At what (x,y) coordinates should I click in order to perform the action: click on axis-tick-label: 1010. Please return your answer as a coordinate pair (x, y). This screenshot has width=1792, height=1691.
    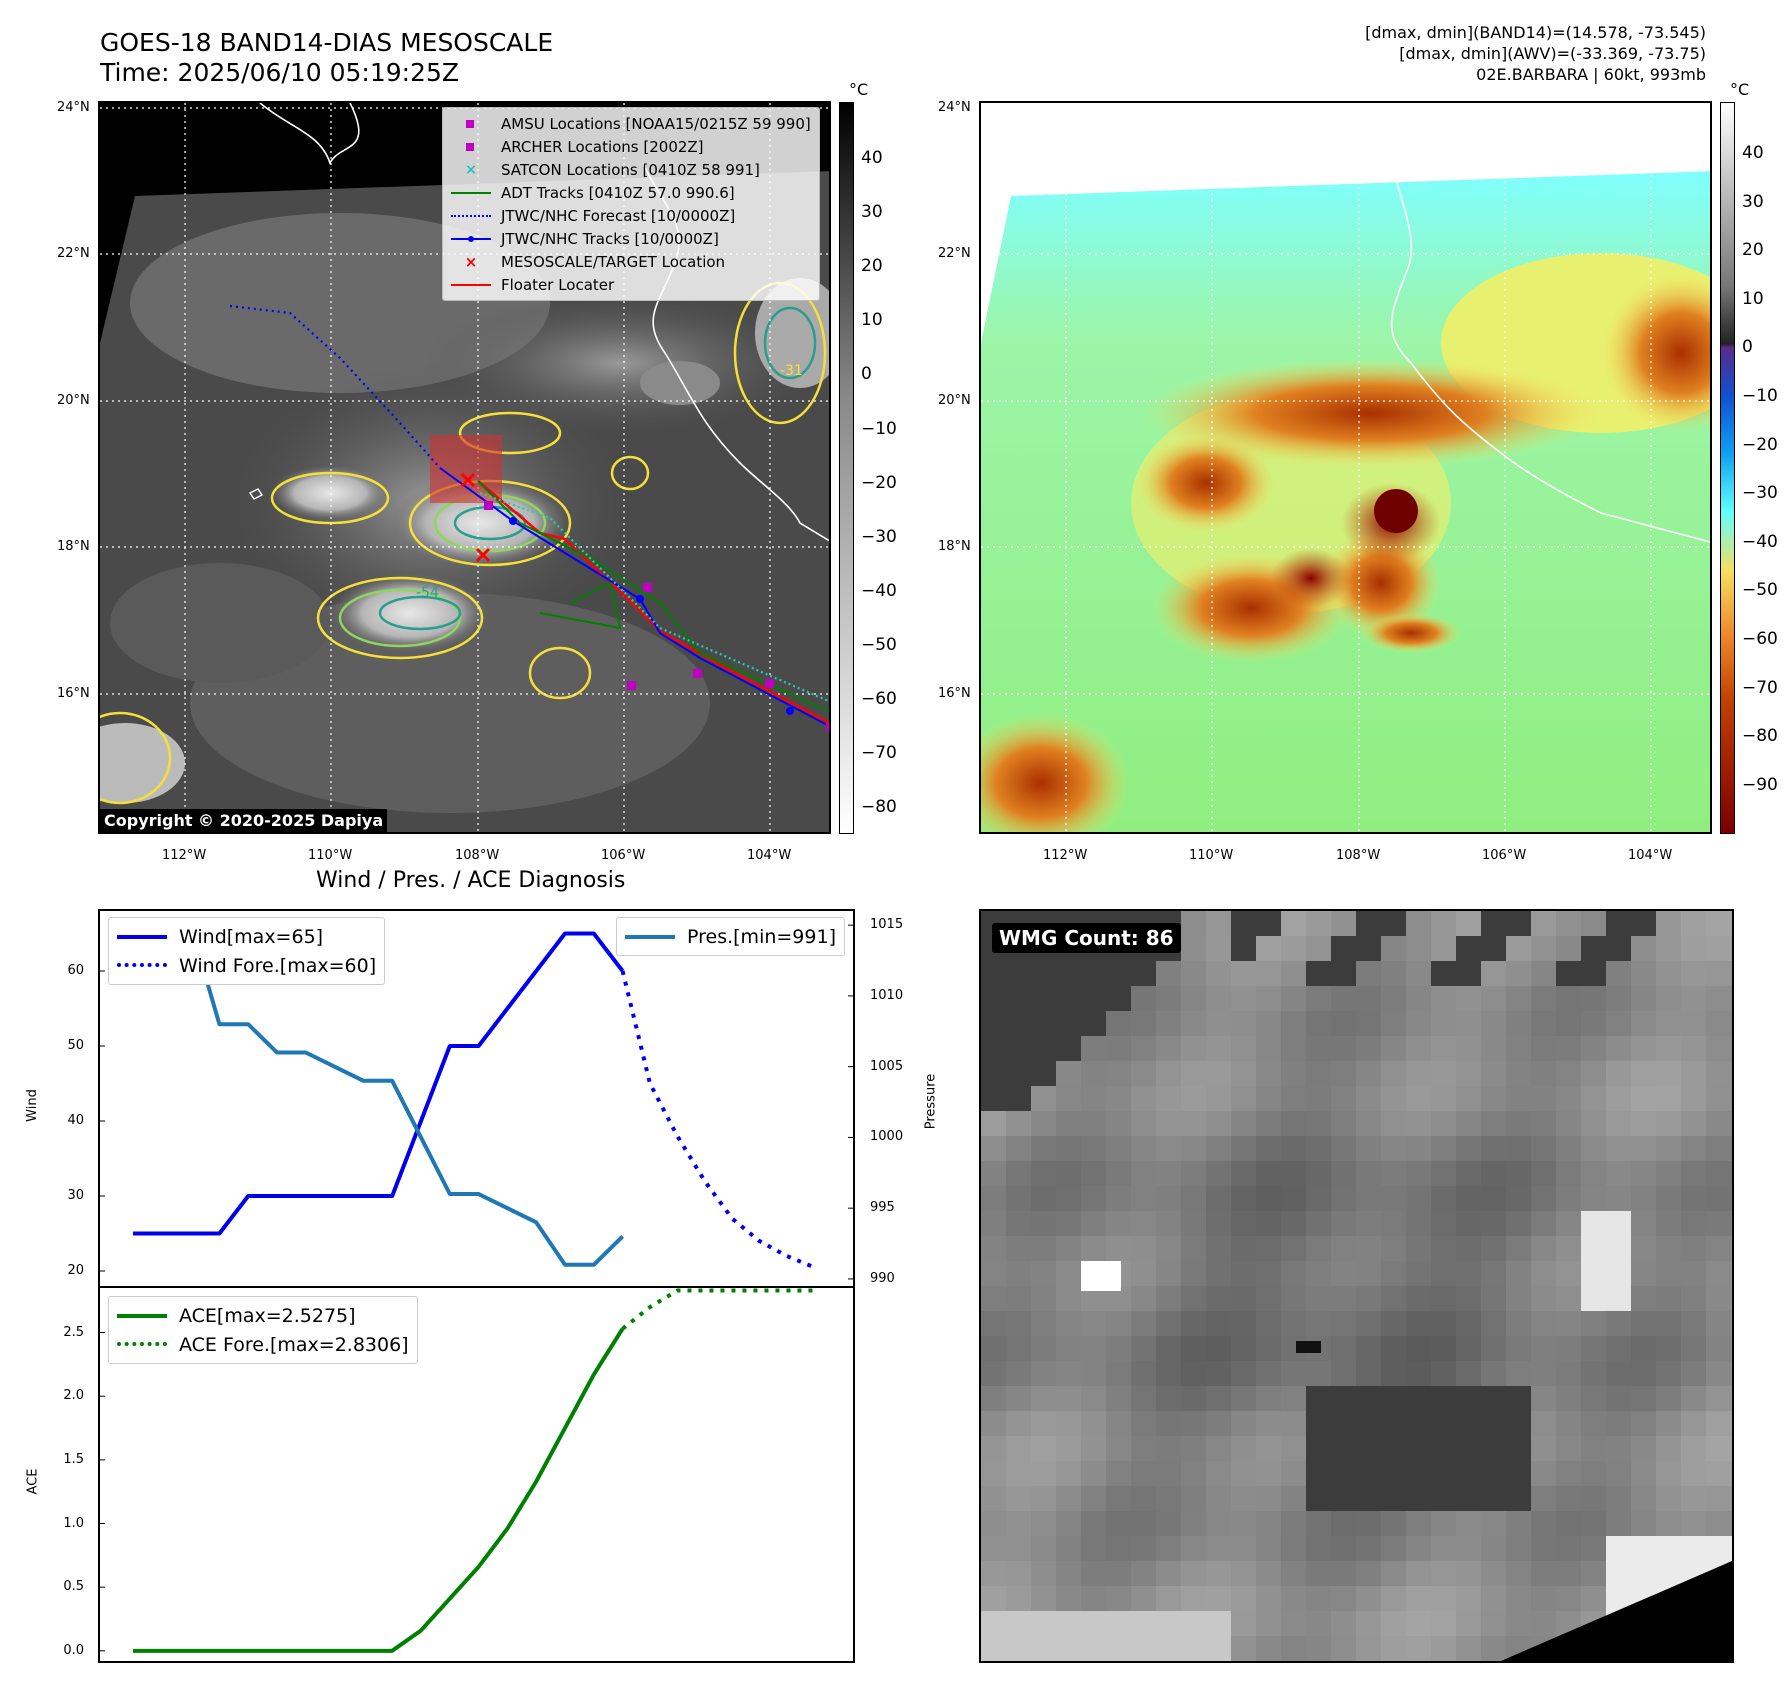
    Looking at the image, I should click on (887, 995).